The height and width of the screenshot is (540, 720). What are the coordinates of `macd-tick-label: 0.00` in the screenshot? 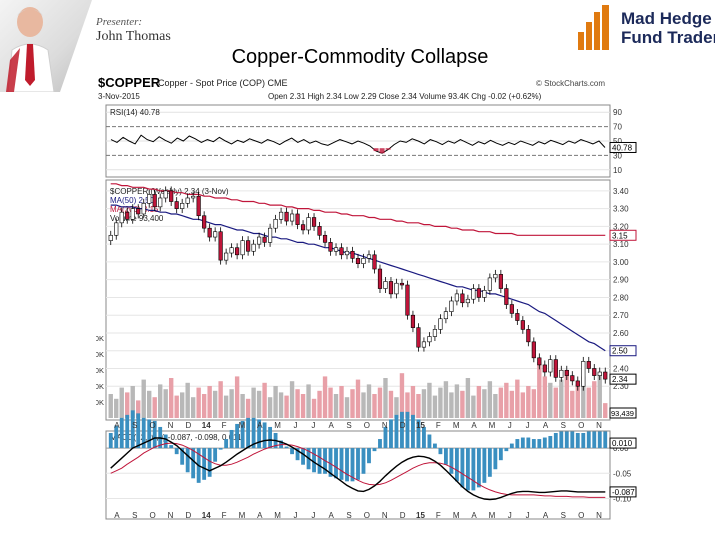 It's located at (621, 448).